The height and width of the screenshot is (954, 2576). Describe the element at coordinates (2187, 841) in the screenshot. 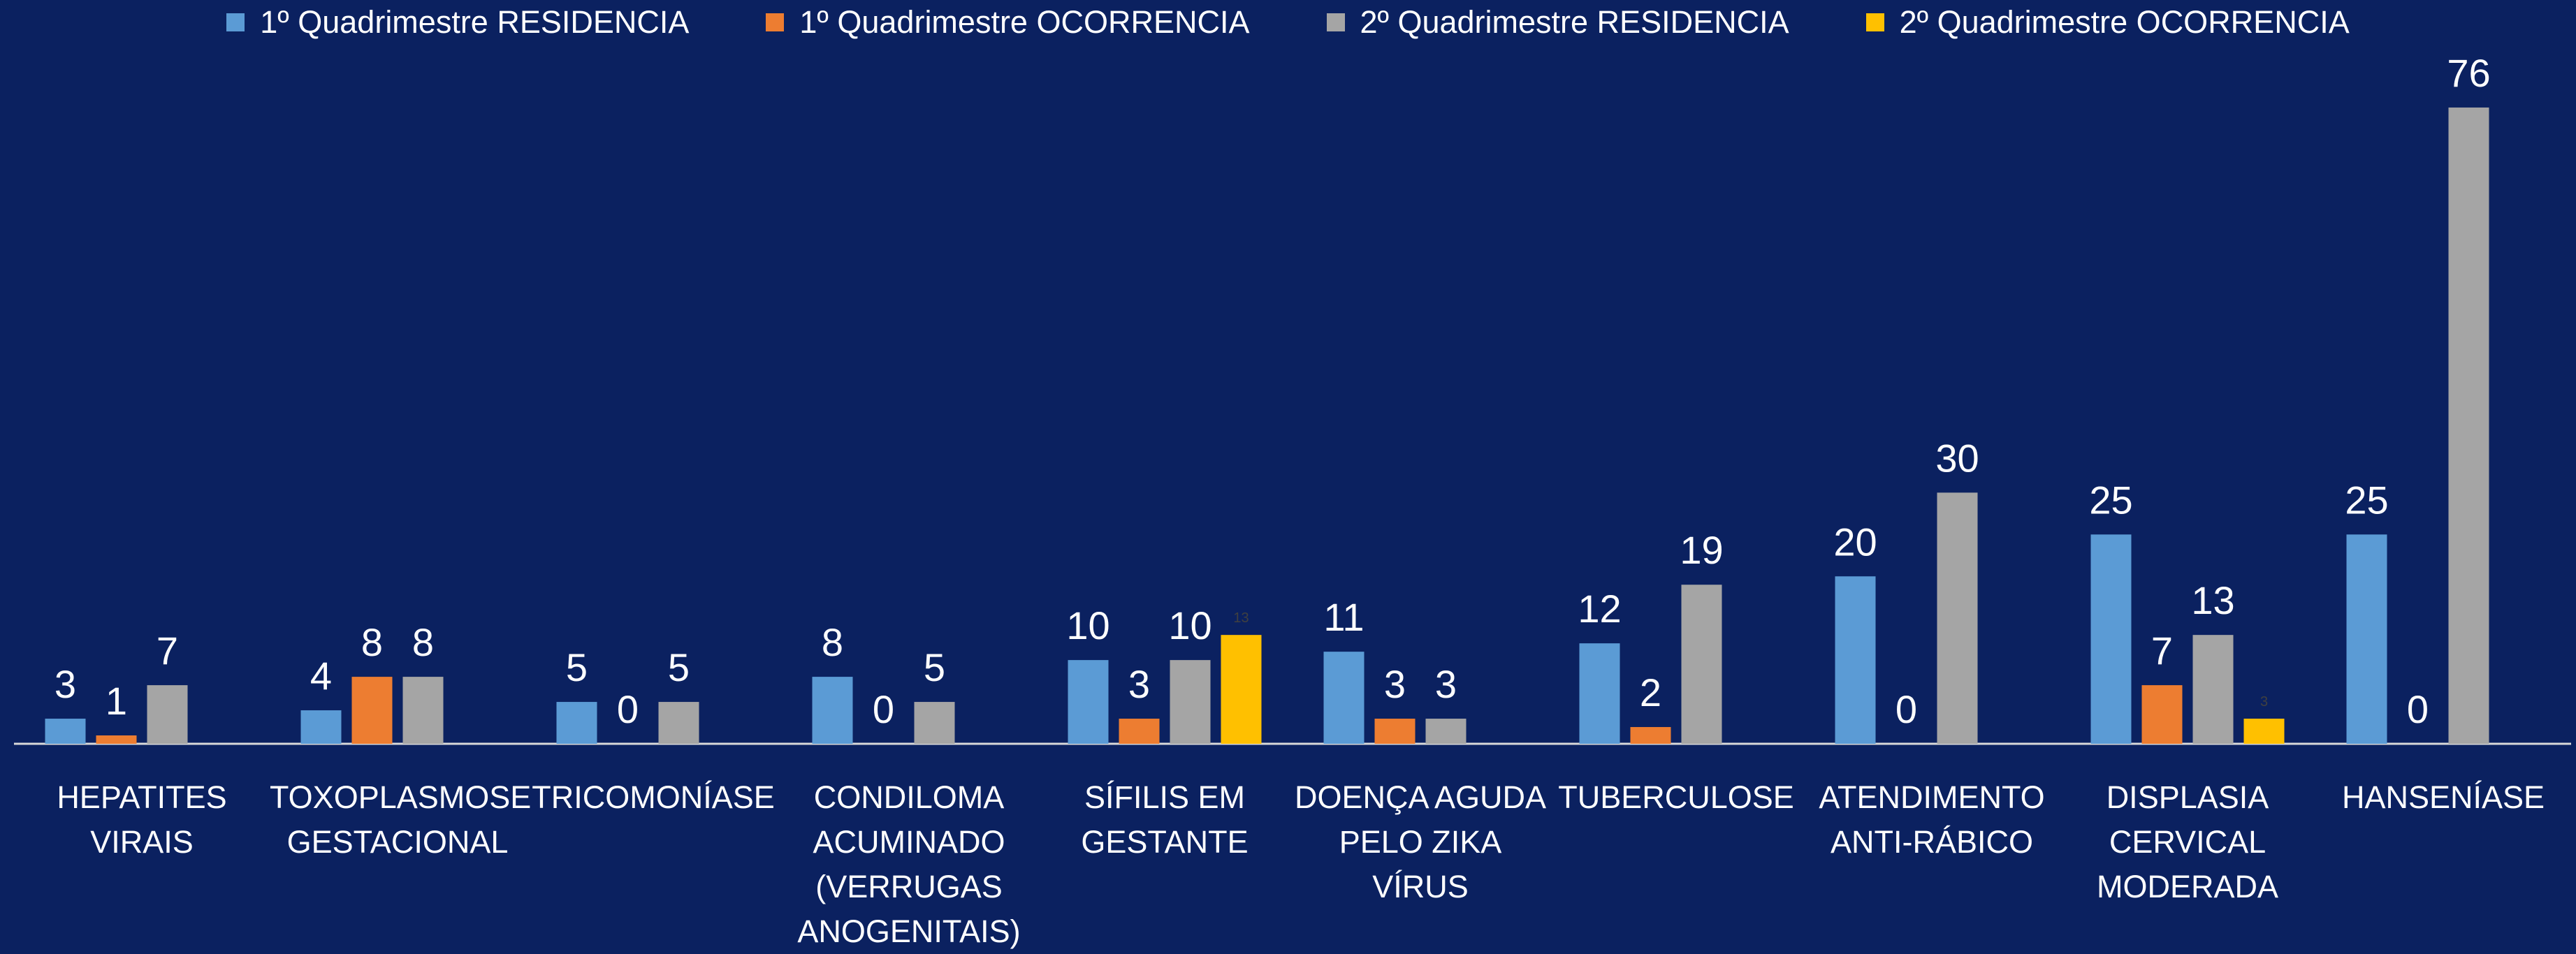

I see `x-tick-label: DISPLASIA CERVICAL MODERADA` at that location.